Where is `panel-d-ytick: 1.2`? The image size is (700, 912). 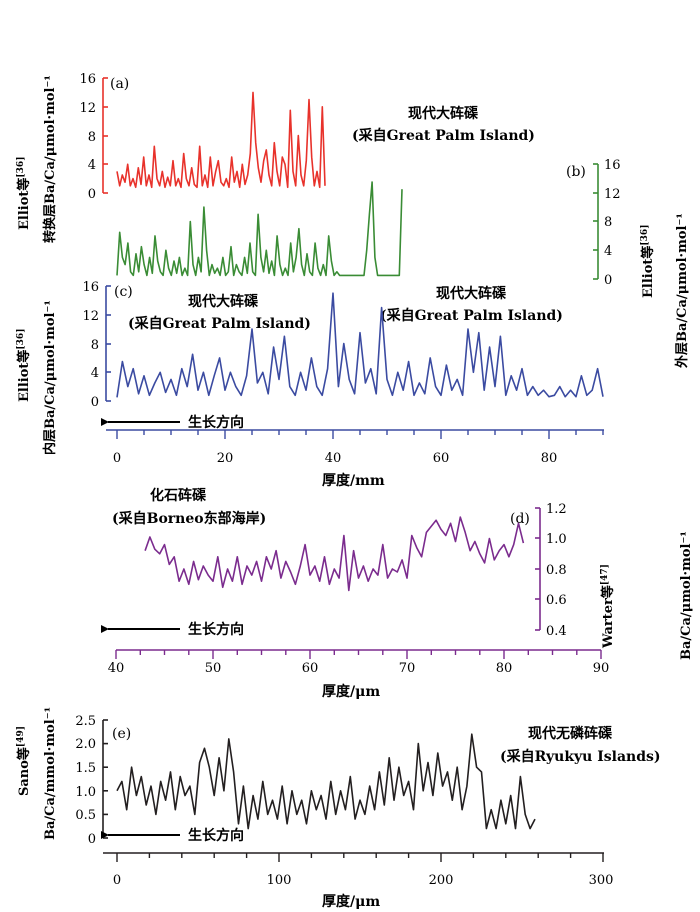 panel-d-ytick: 1.2 is located at coordinates (556, 509).